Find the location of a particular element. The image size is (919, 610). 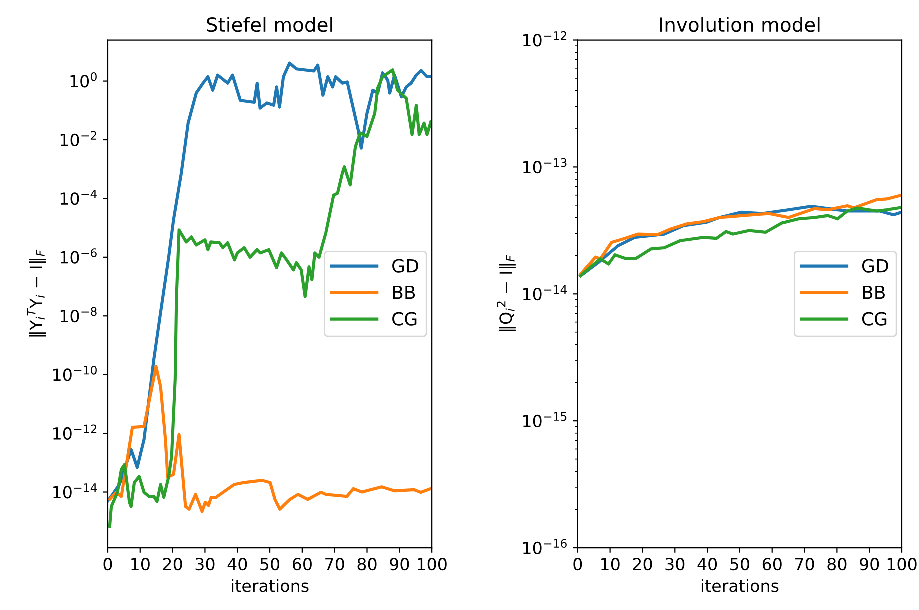

y-tick-label: 10$^{0}$ is located at coordinates (83, 80).